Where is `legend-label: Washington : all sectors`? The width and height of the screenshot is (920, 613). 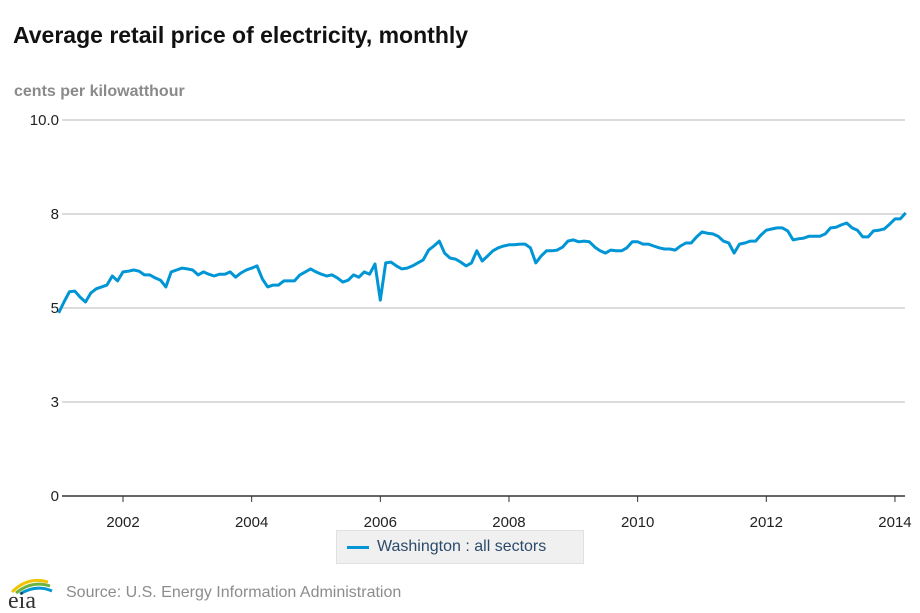
legend-label: Washington : all sectors is located at coordinates (462, 546).